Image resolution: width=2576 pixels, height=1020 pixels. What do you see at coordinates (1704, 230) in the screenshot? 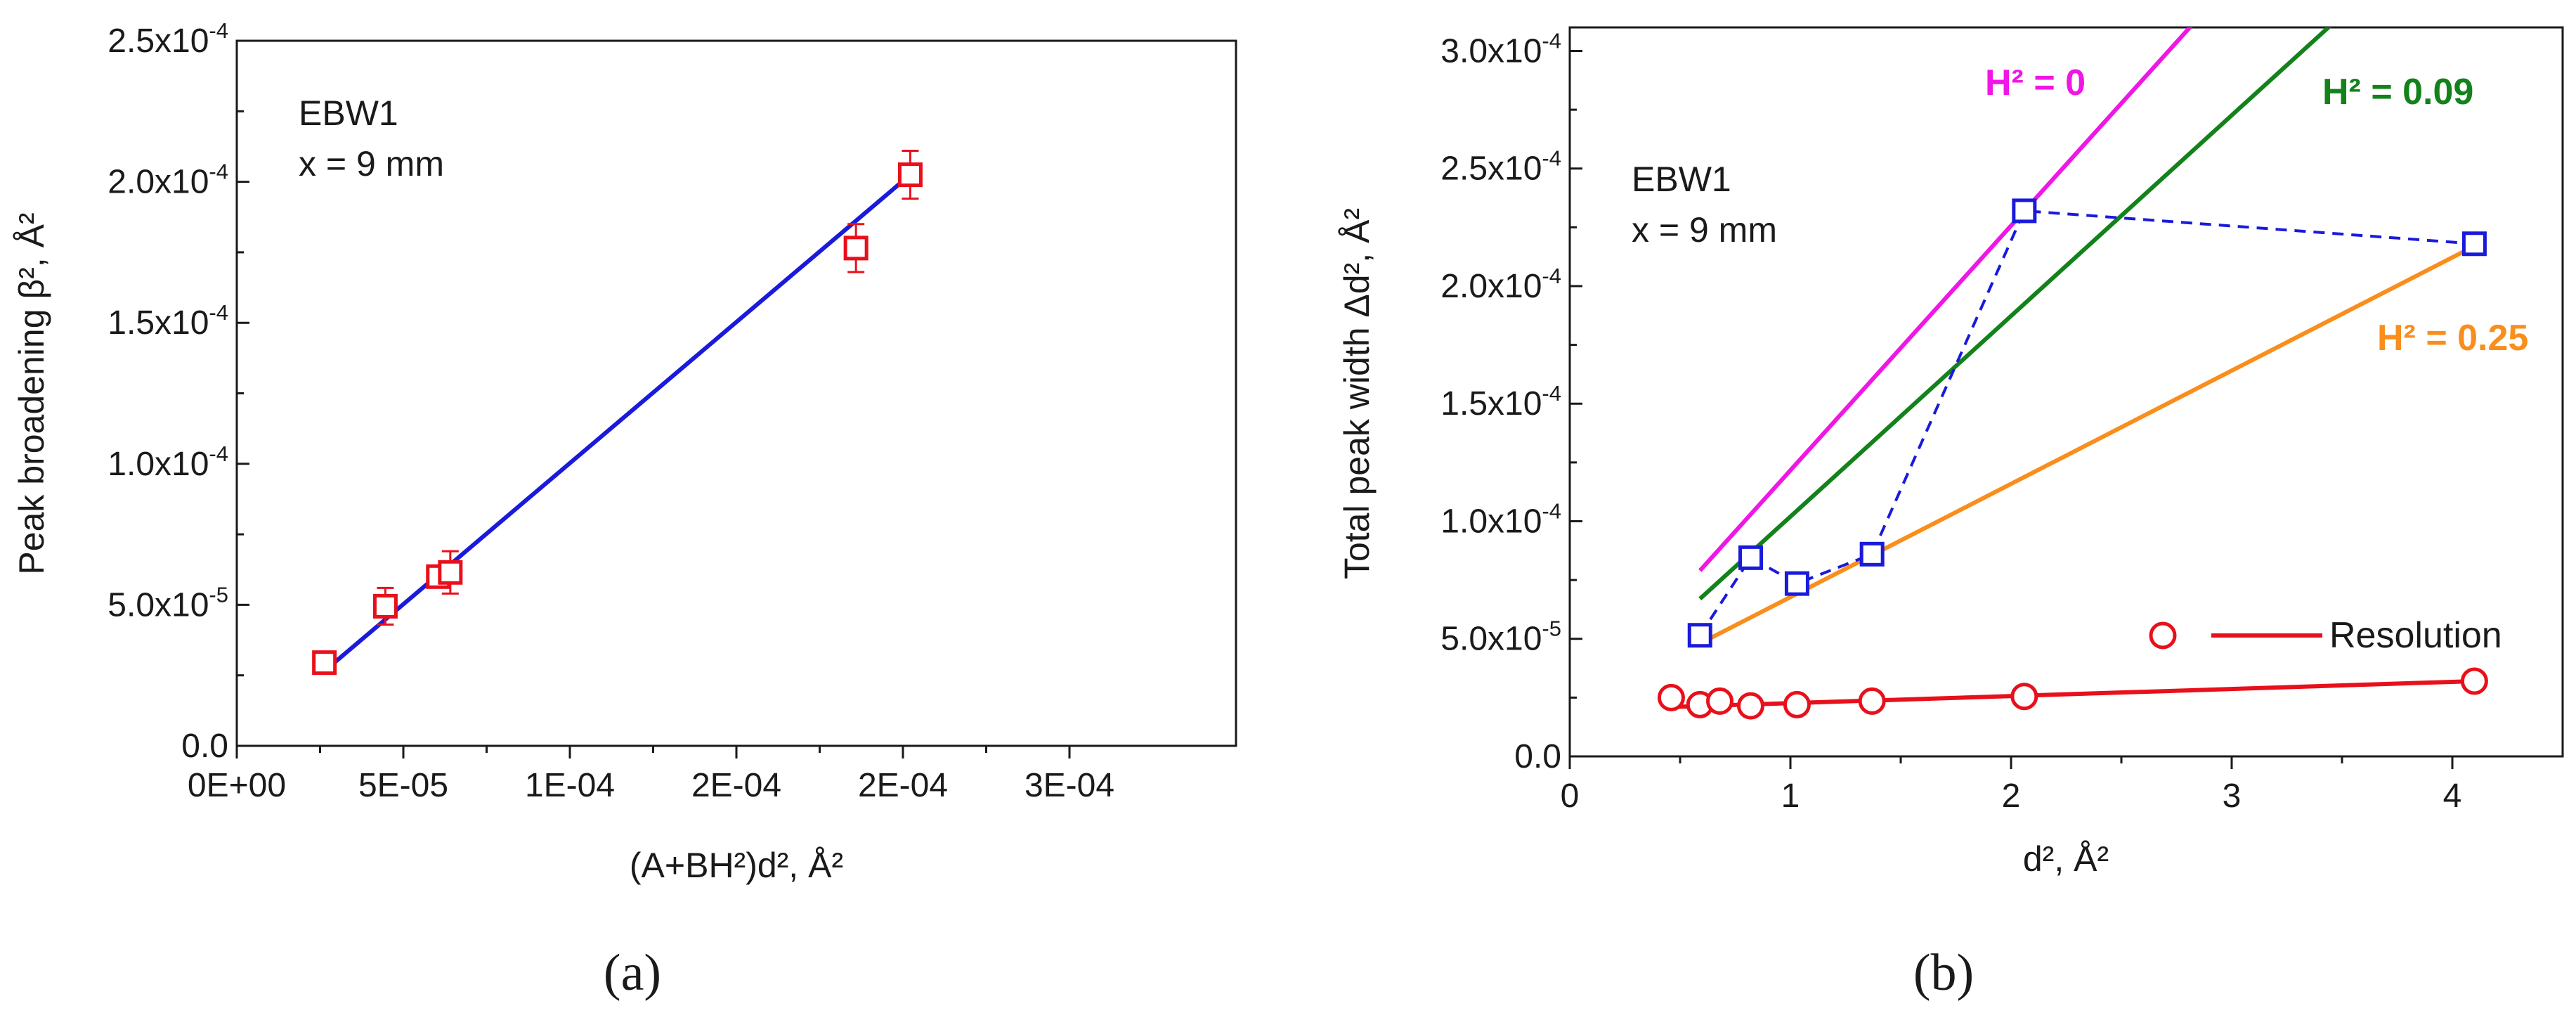
I see `annotation-position-b: x = 9 mm` at bounding box center [1704, 230].